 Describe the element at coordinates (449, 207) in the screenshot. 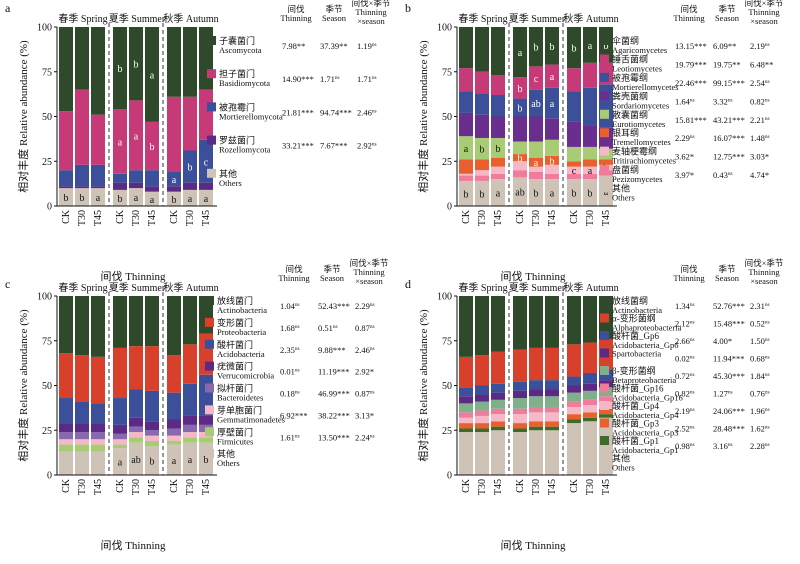

I see `y-tick-label: 0` at that location.